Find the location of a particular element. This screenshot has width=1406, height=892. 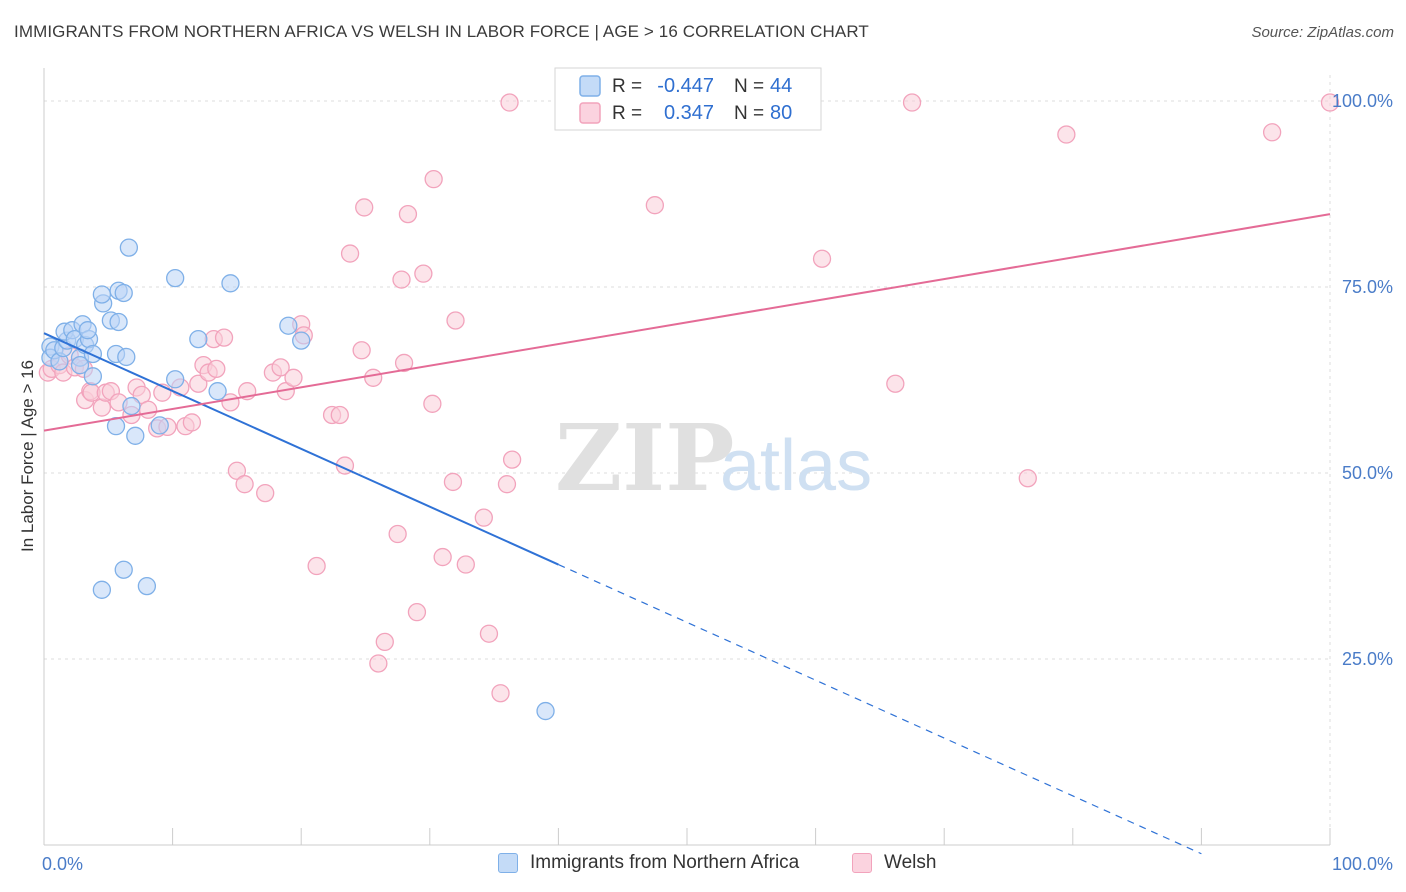

stats-legend: R = -0.447 N = 44 R = 0.347 N = 80 is located at coordinates (688, 99).